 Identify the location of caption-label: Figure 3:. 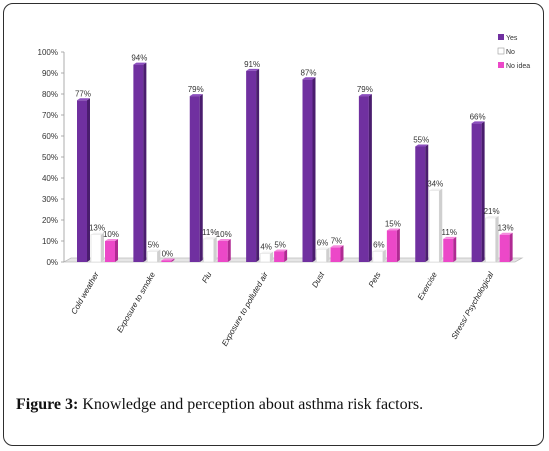
(47, 404).